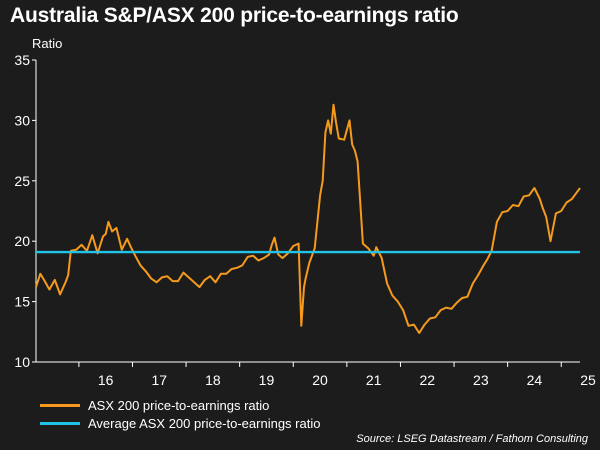  I want to click on y-tick-label: 30, so click(22, 120).